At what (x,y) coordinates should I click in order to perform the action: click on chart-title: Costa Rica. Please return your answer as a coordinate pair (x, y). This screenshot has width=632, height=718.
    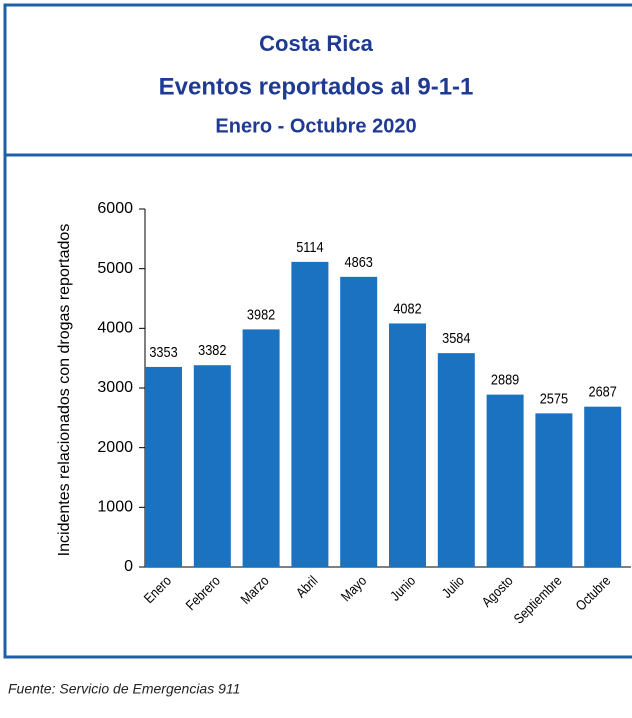
    Looking at the image, I should click on (316, 43).